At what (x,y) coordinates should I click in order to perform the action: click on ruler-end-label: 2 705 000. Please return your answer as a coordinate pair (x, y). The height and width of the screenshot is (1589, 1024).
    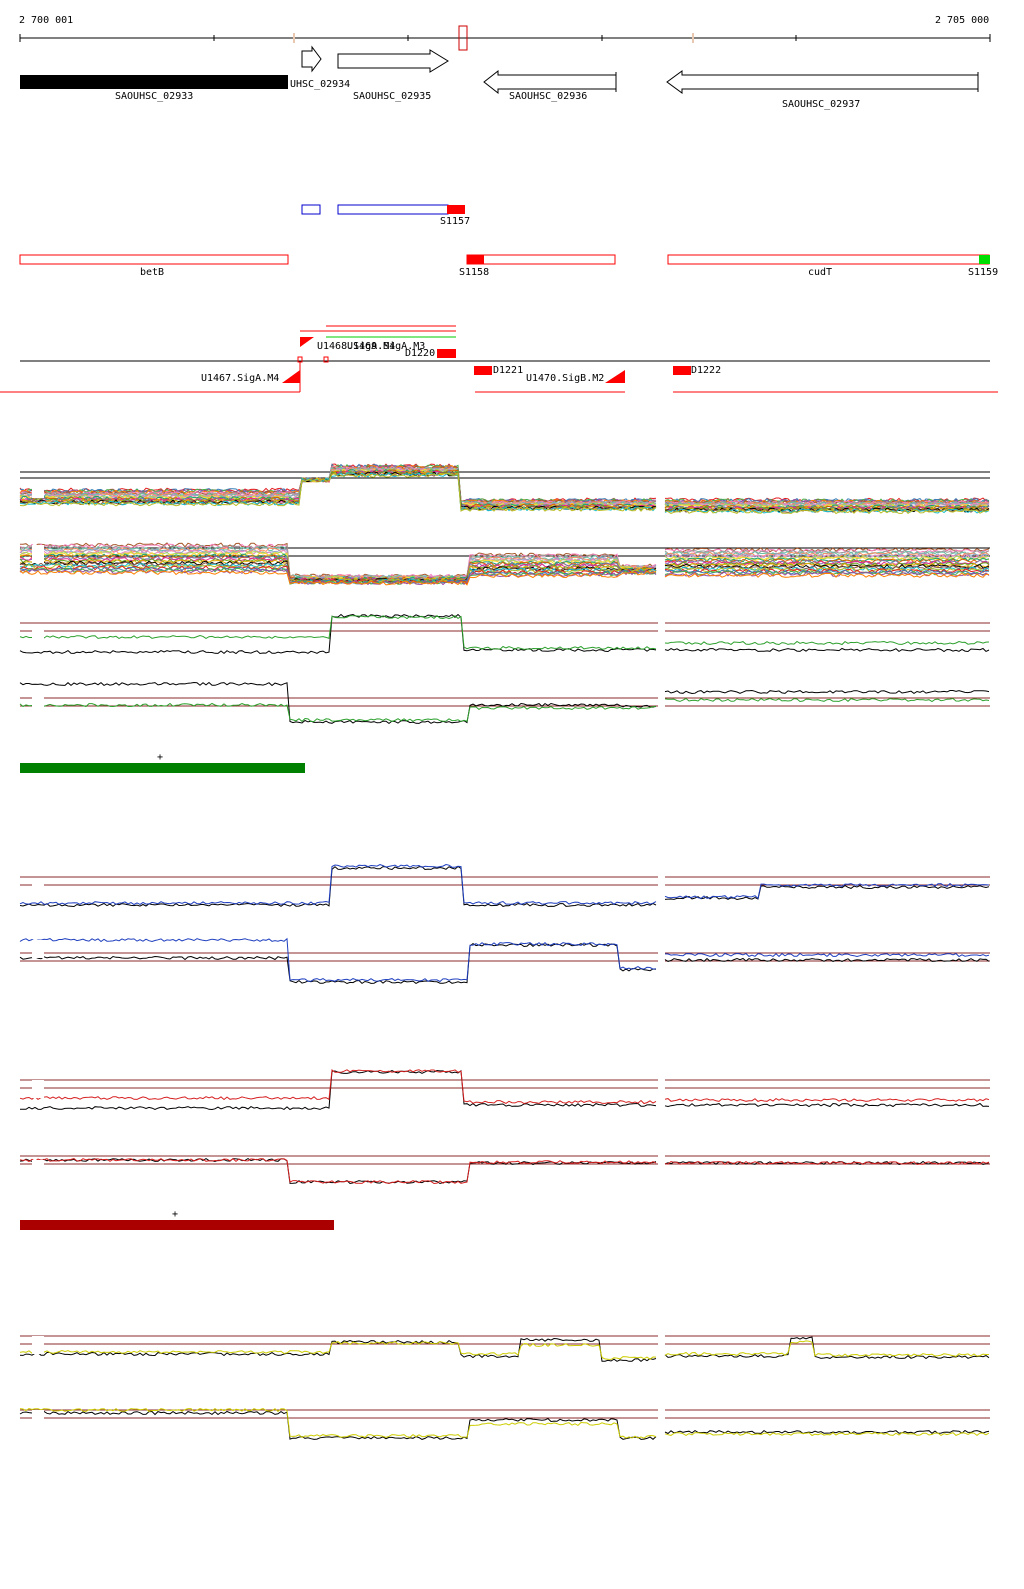
    Looking at the image, I should click on (962, 20).